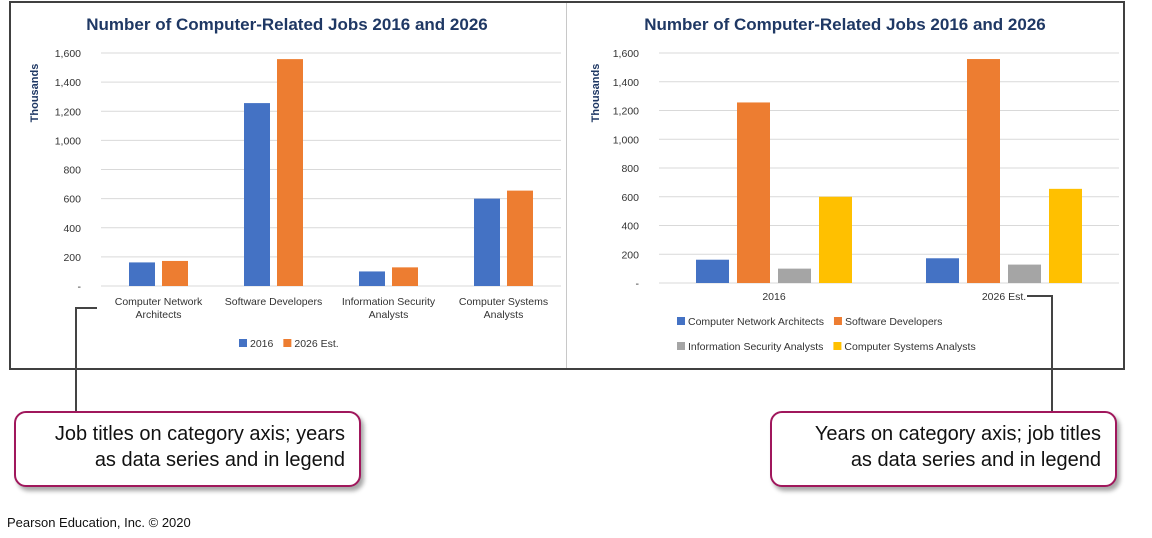 The image size is (1152, 538). I want to click on callout-left-line-2: as data series and in legend, so click(219, 460).